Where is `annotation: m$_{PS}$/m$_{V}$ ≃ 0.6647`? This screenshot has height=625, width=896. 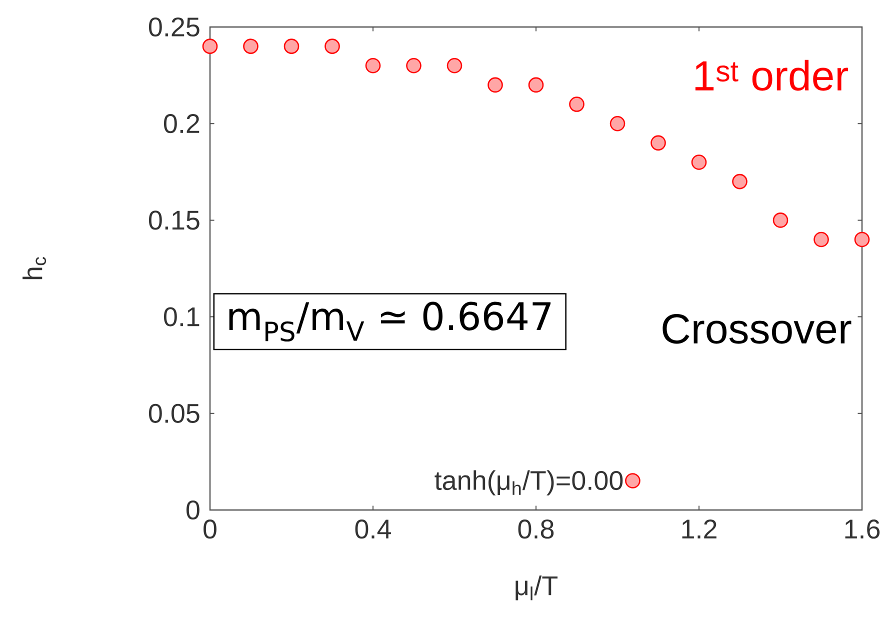
annotation: m$_{PS}$/m$_{V}$ ≃ 0.6647 is located at coordinates (390, 322).